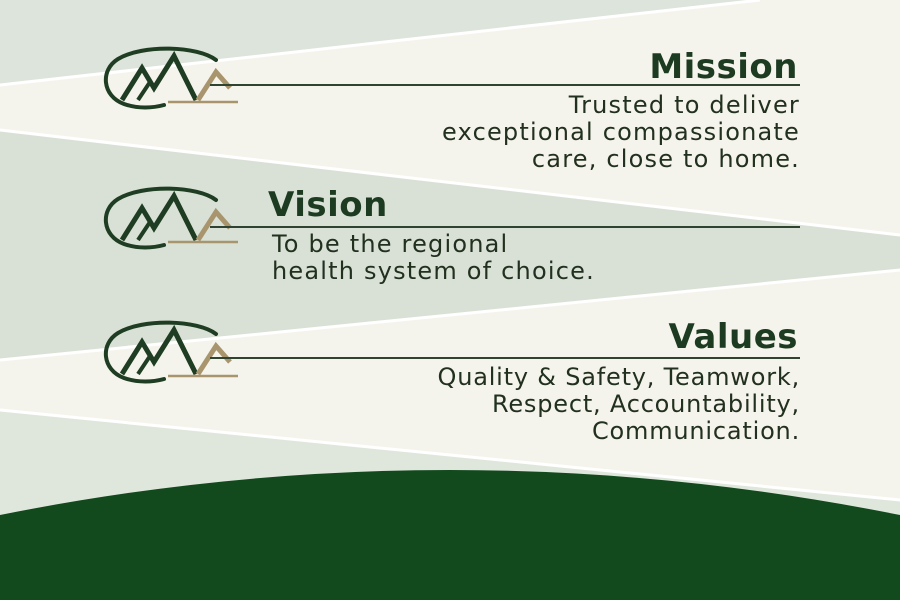  What do you see at coordinates (733, 337) in the screenshot?
I see `values-title: Values` at bounding box center [733, 337].